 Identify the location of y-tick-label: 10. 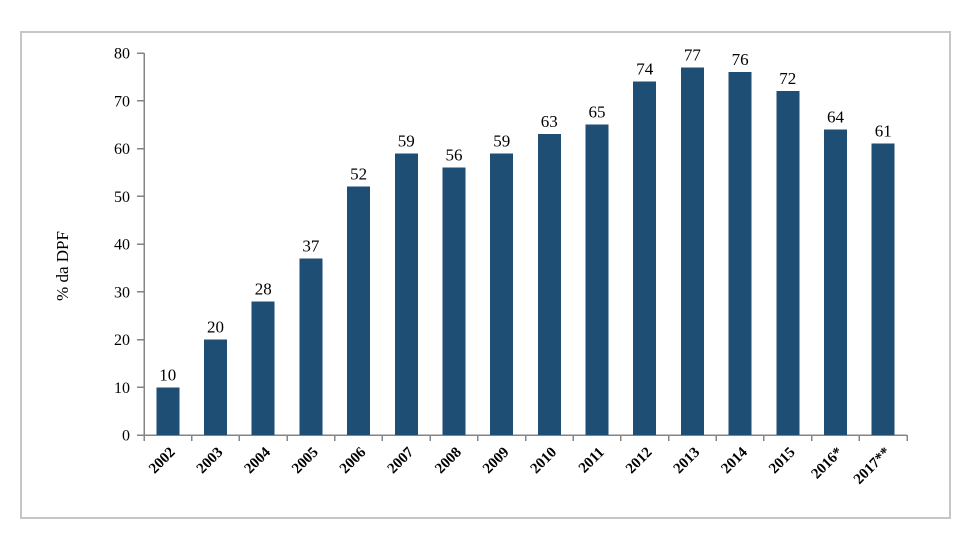
(122, 388).